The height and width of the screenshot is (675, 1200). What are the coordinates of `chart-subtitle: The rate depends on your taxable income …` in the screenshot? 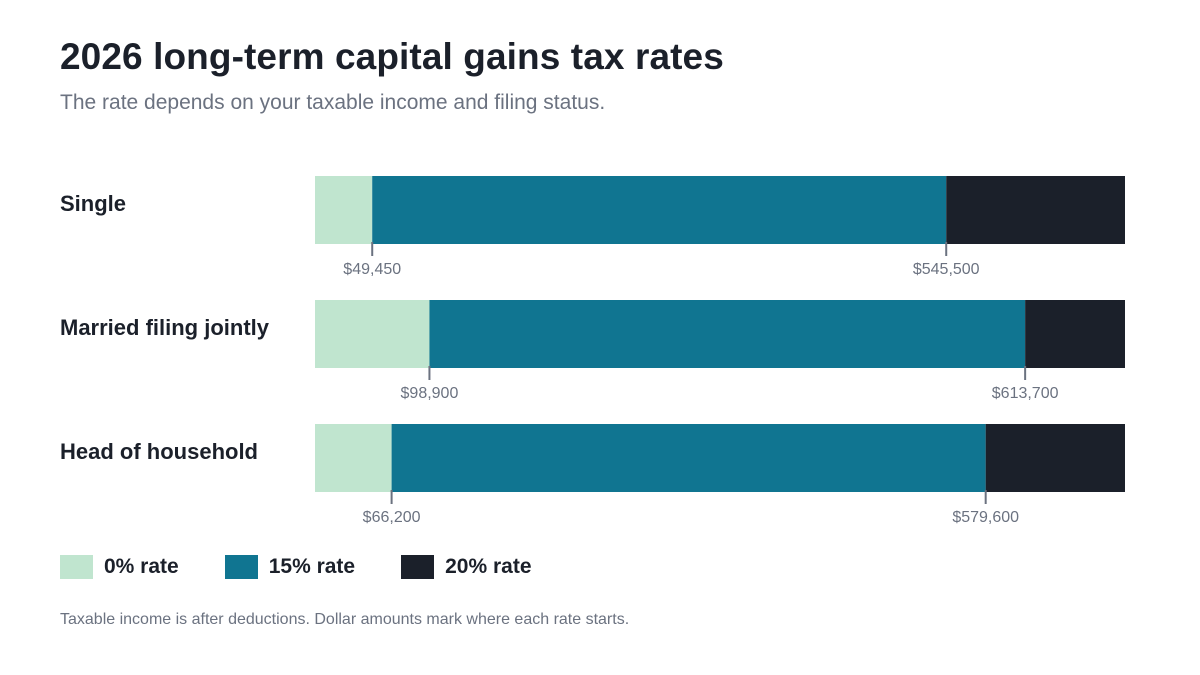 It's located at (333, 102).